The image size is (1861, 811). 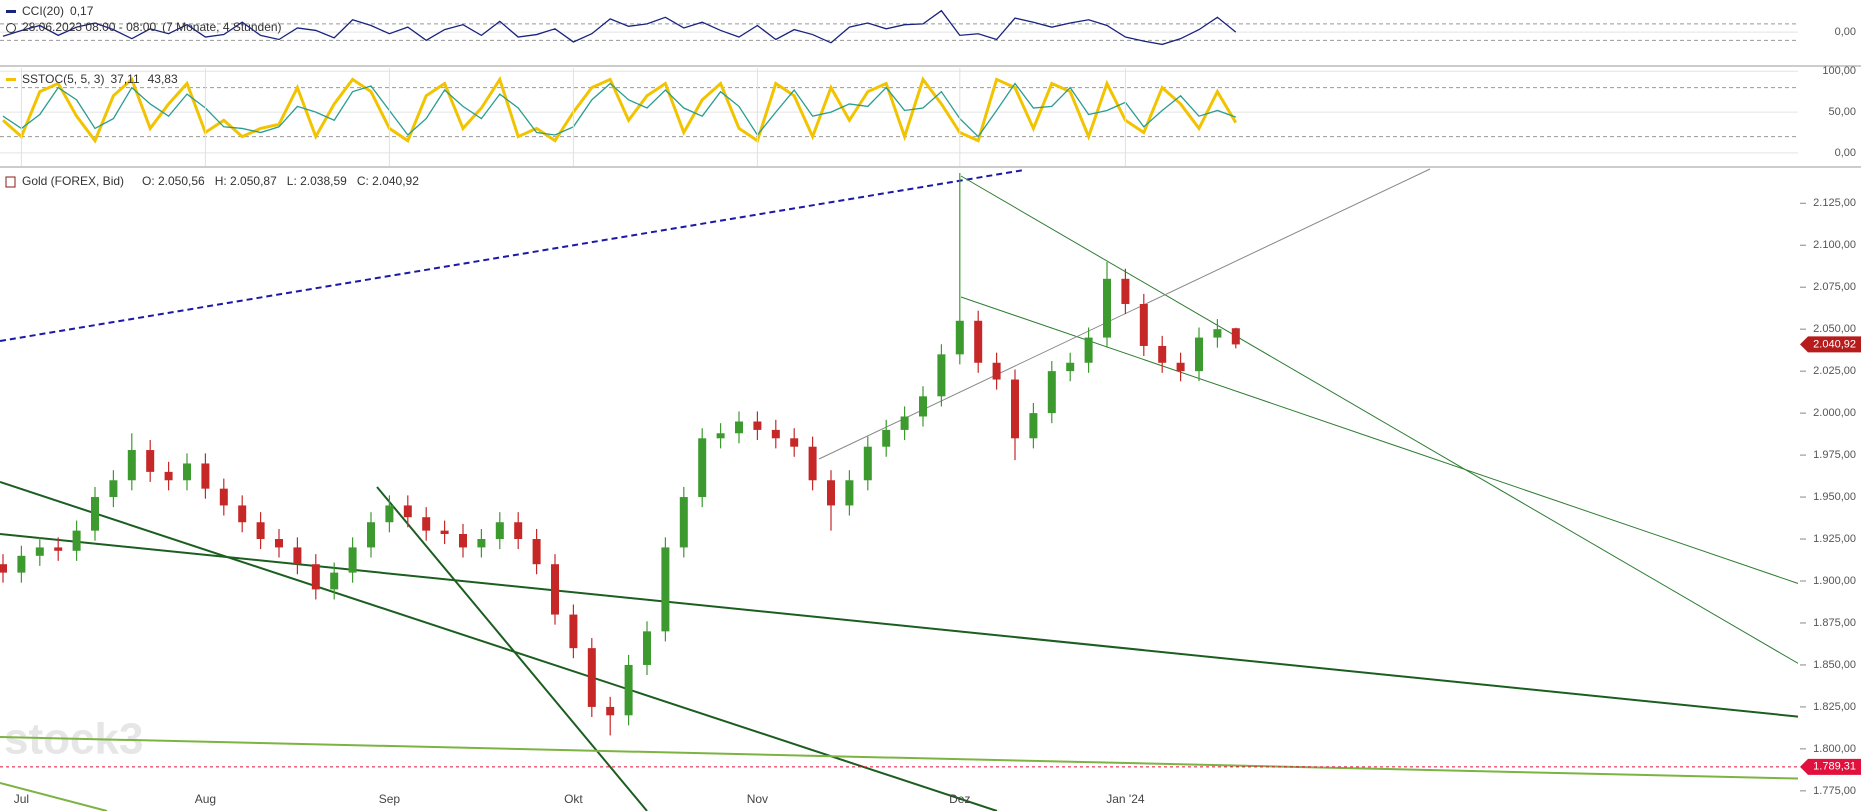 I want to click on y-tick-label: 1.775,00, so click(x=1834, y=791).